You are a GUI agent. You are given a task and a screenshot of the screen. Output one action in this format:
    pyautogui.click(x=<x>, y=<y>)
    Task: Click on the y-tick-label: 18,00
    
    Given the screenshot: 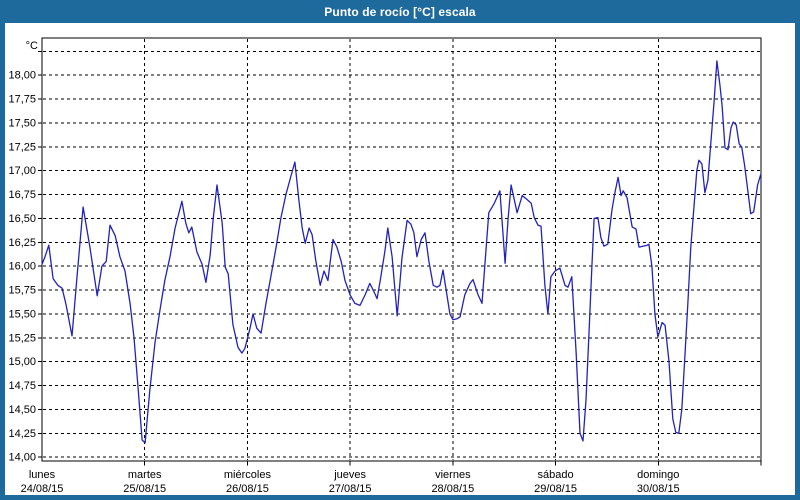 What is the action you would take?
    pyautogui.click(x=22, y=76)
    